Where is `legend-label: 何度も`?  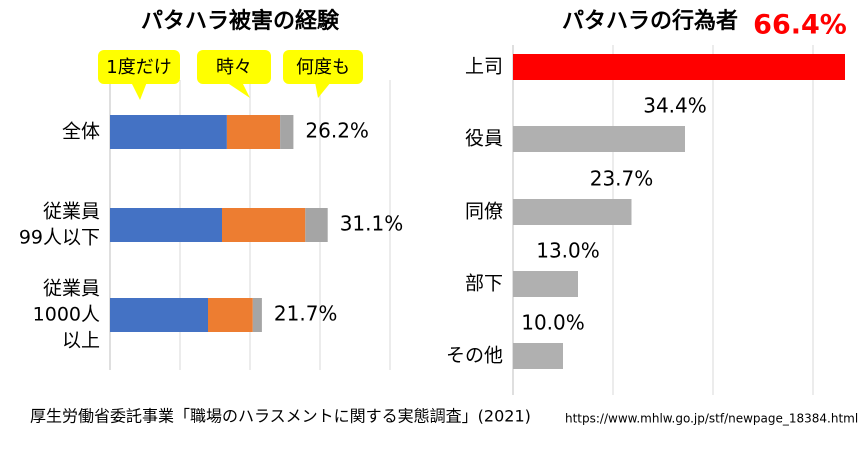 legend-label: 何度も is located at coordinates (323, 67).